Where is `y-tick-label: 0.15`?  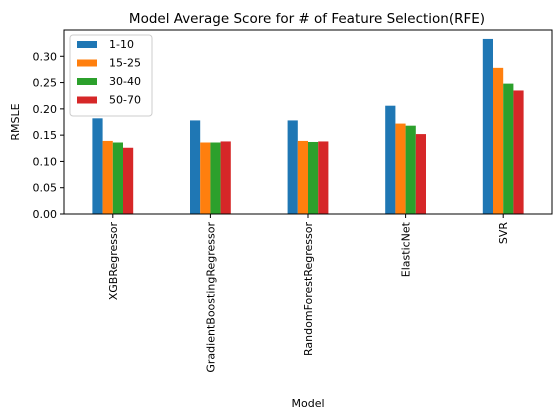
y-tick-label: 0.15 is located at coordinates (45, 135).